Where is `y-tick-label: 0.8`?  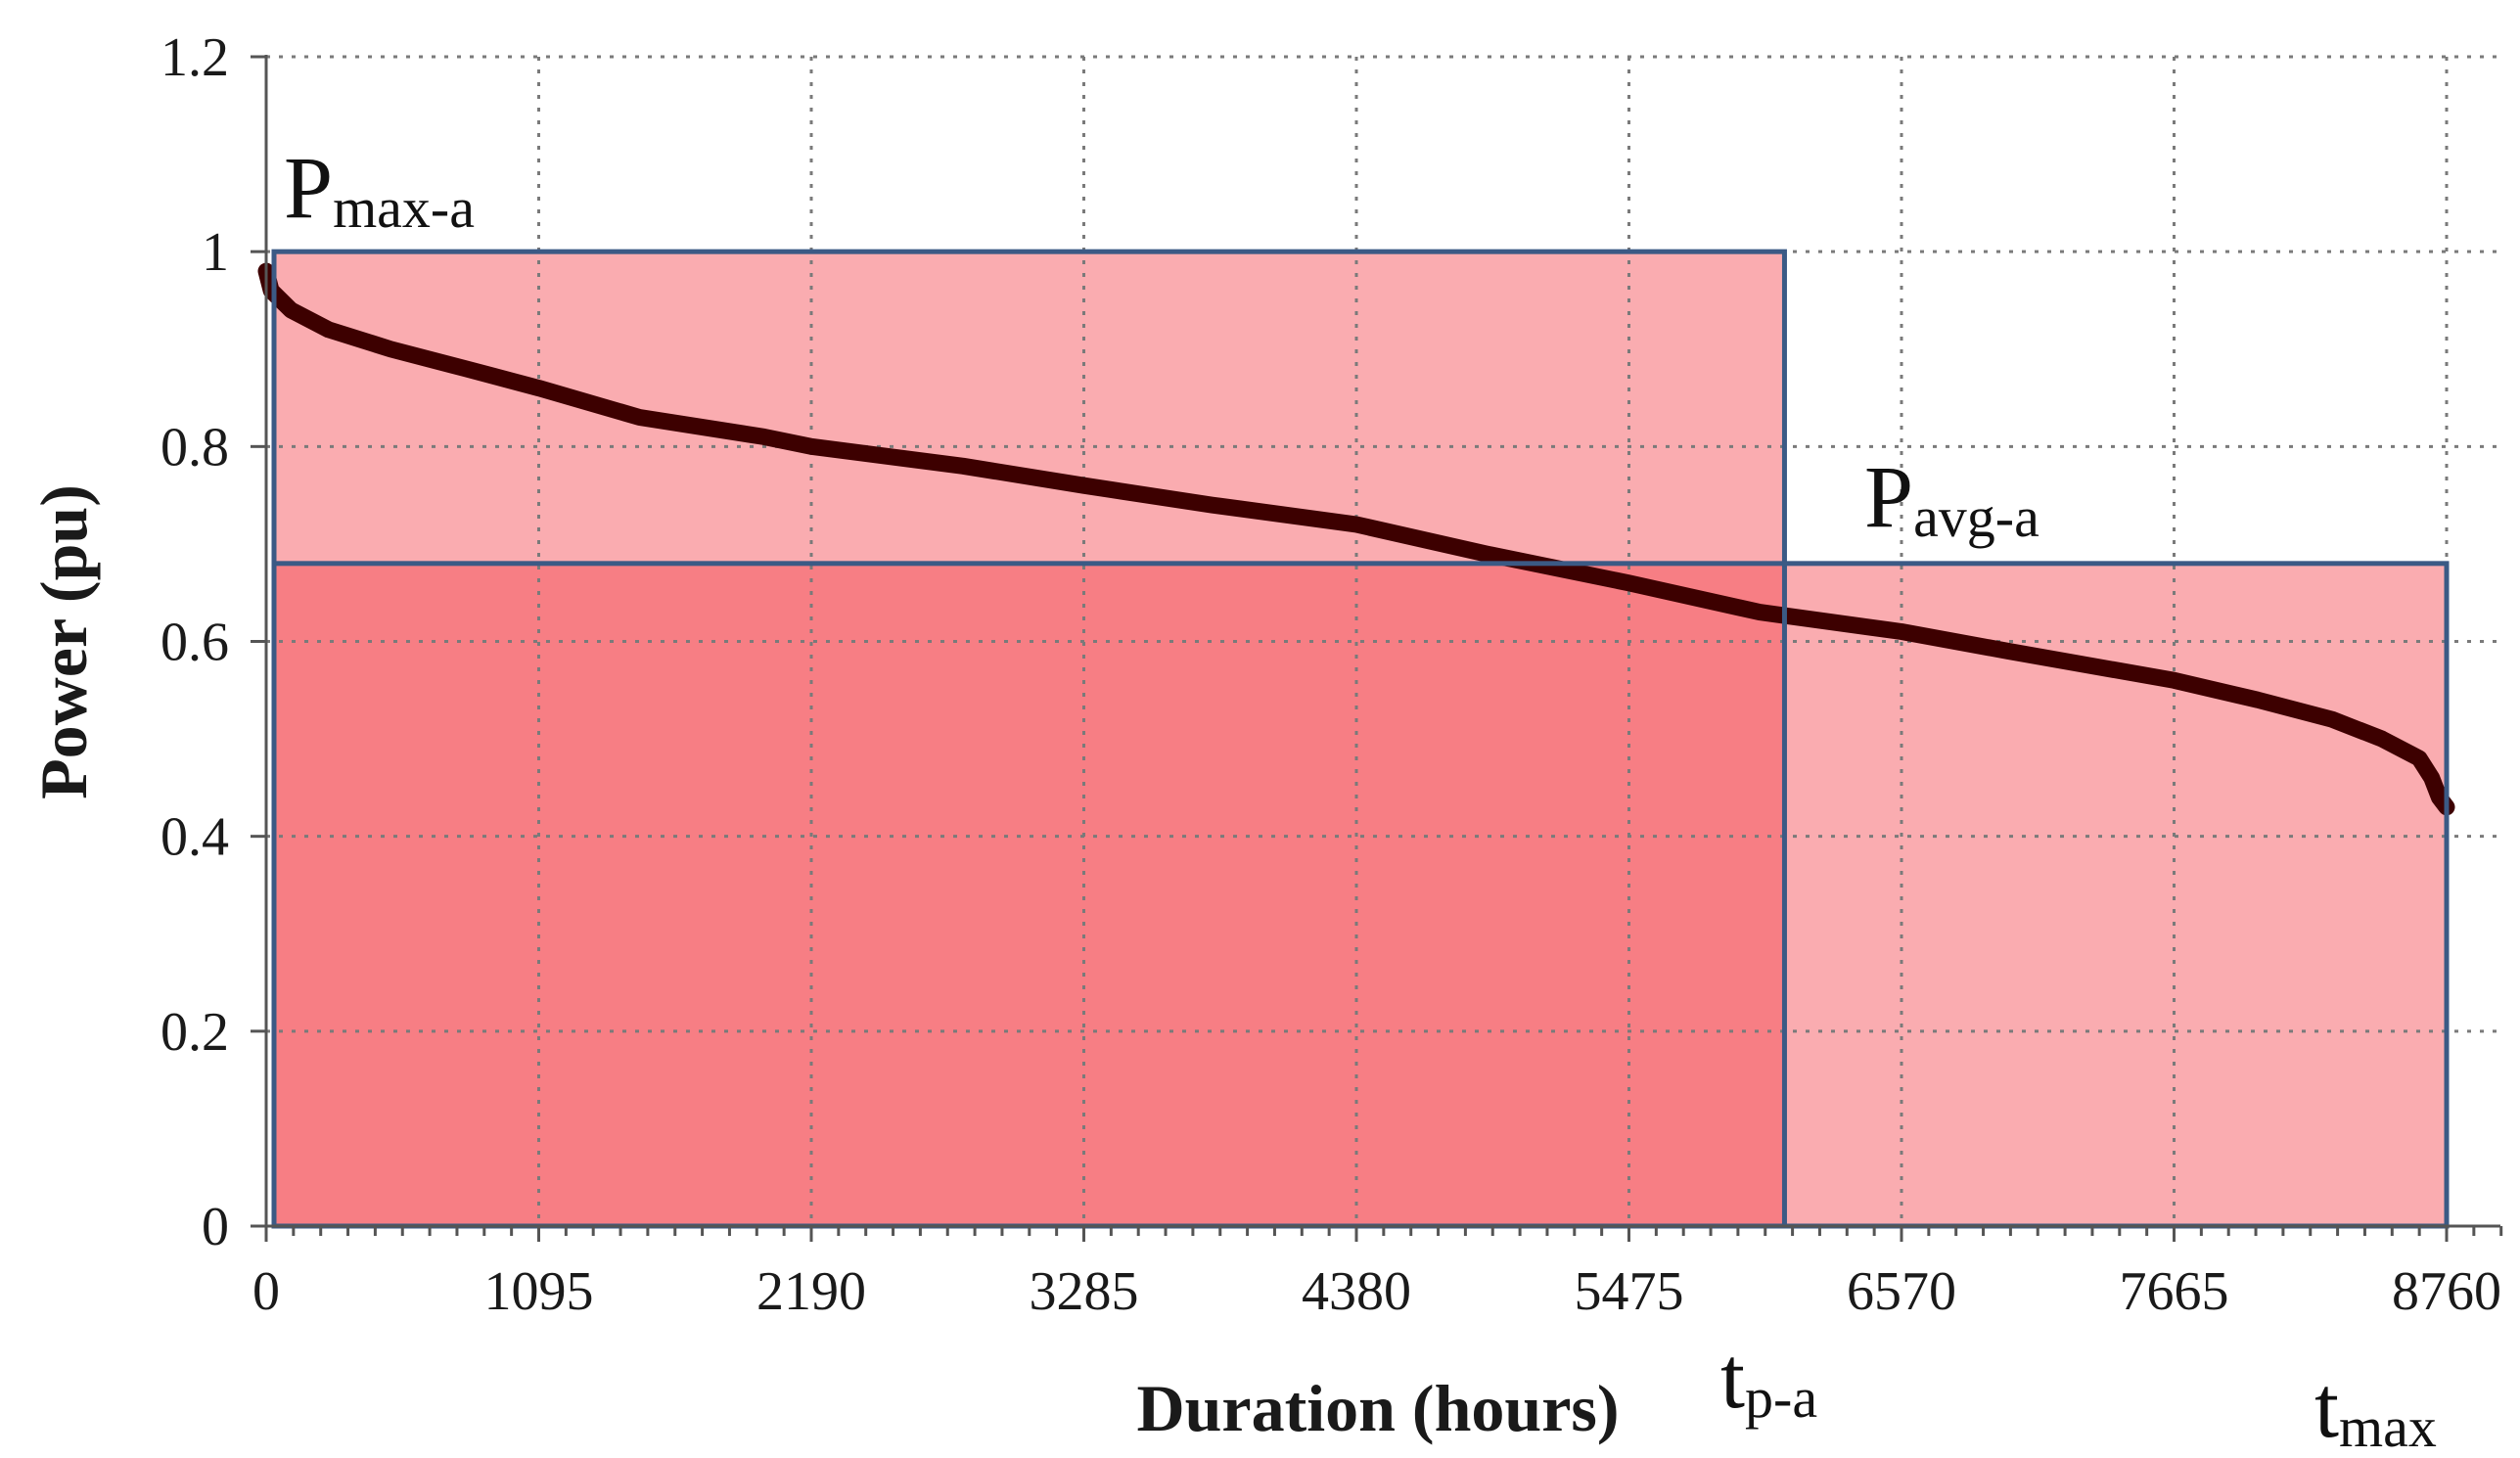 y-tick-label: 0.8 is located at coordinates (194, 447).